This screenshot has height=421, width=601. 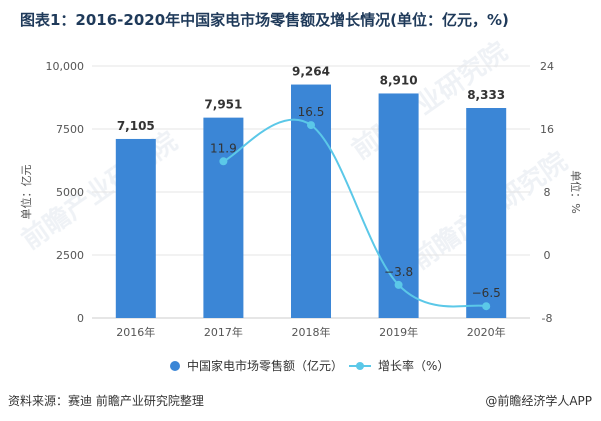 I want to click on watermark-text-3: 前瞻产业研究院, so click(x=99, y=191).